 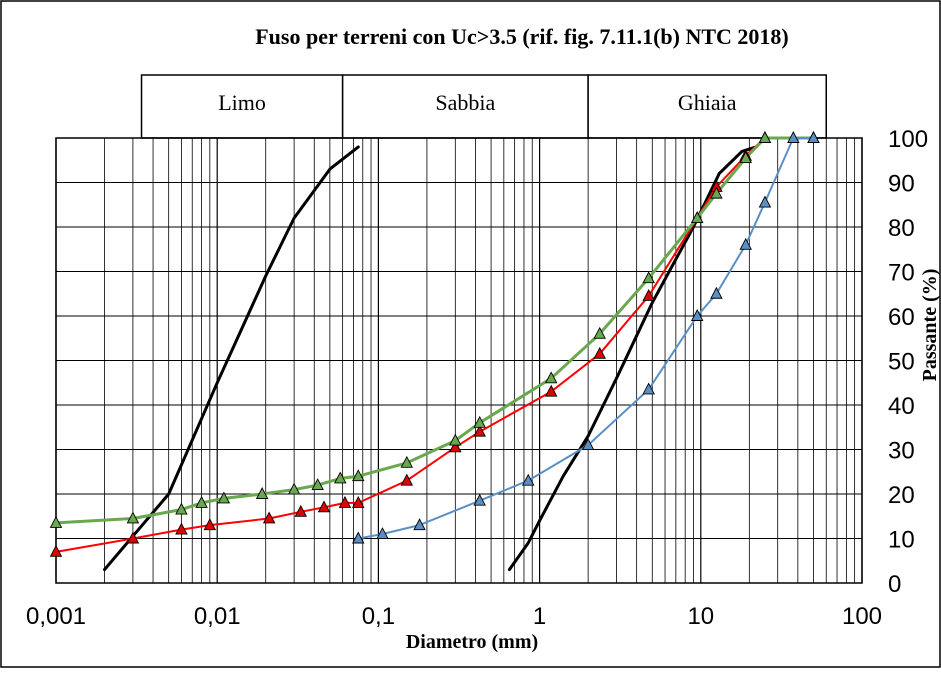 What do you see at coordinates (242, 102) in the screenshot?
I see `band-label: Limo` at bounding box center [242, 102].